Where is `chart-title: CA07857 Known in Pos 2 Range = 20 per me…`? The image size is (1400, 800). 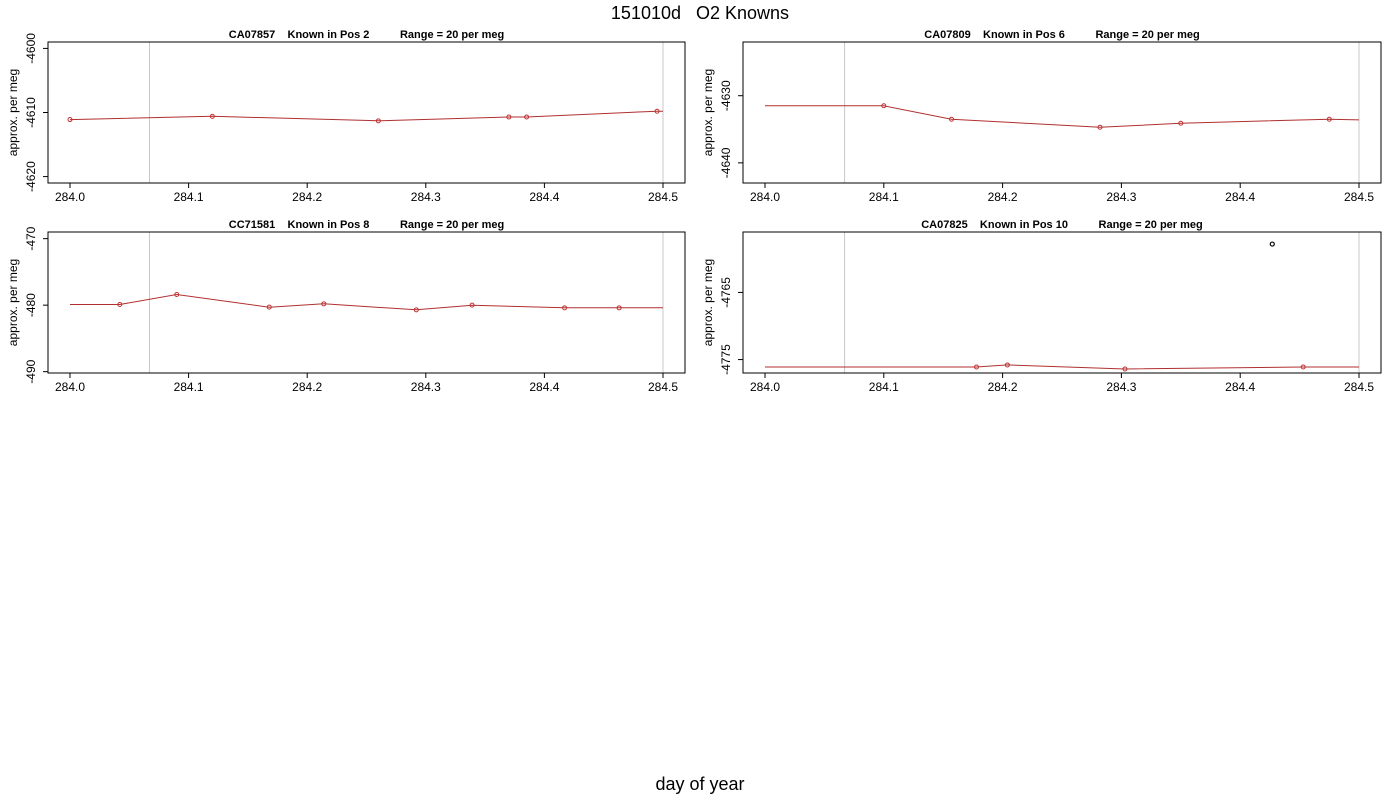 chart-title: CA07857 Known in Pos 2 Range = 20 per me… is located at coordinates (366, 35).